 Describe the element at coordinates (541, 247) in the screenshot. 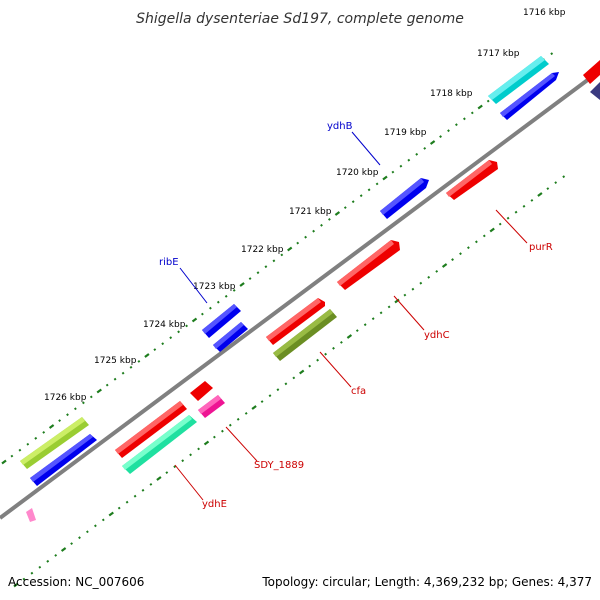

I see `gene-label-purR: purR` at that location.